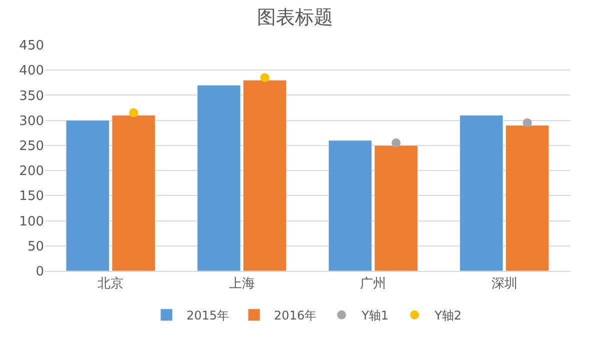 This screenshot has height=341, width=590. What do you see at coordinates (31, 71) in the screenshot?
I see `y-tick-label: 400` at bounding box center [31, 71].